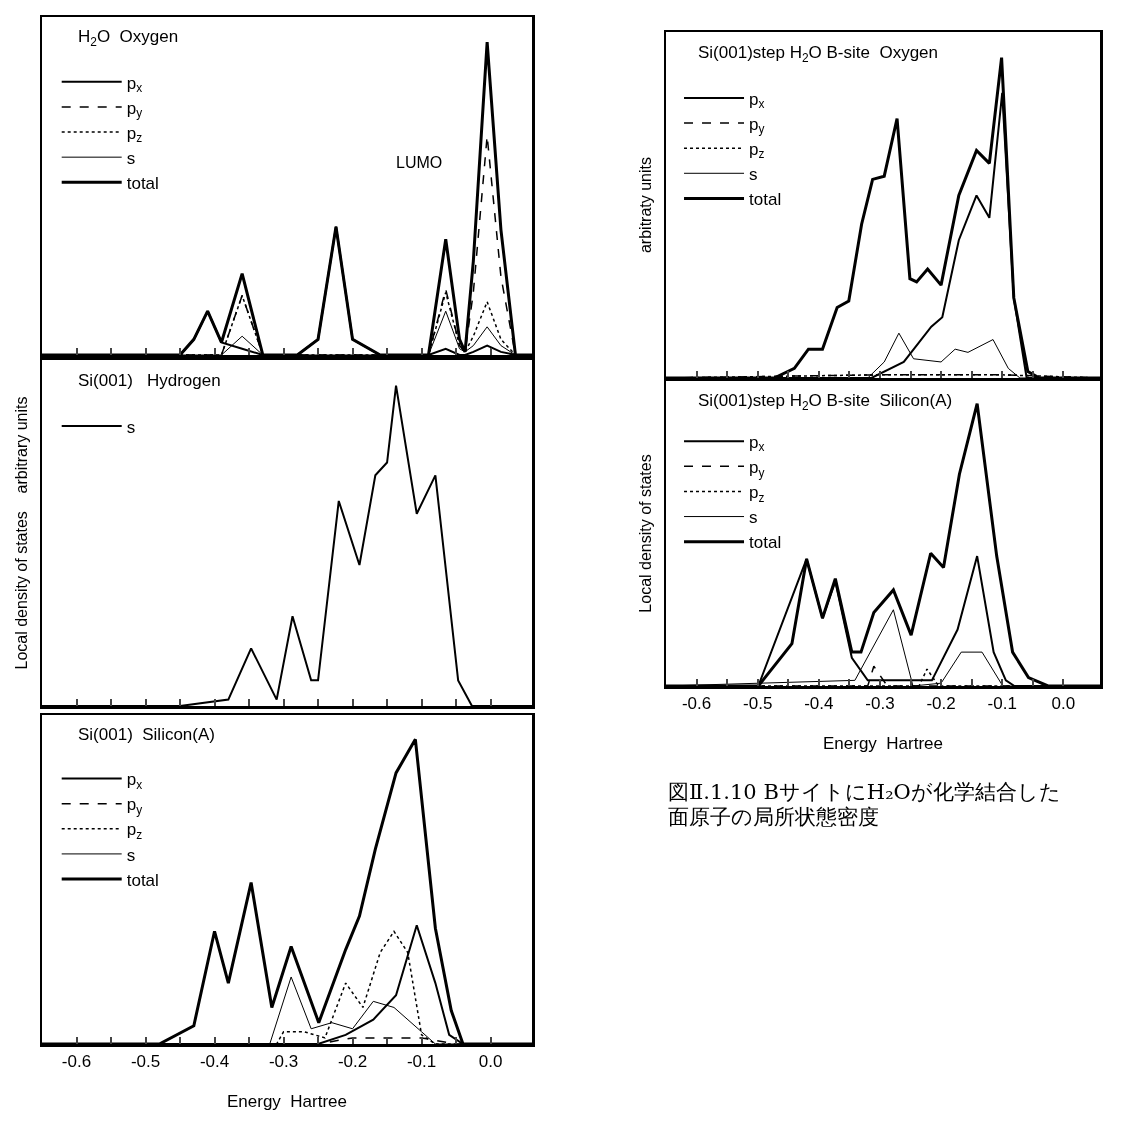  What do you see at coordinates (646, 533) in the screenshot?
I see `y-axis-title: Local density of states` at bounding box center [646, 533].